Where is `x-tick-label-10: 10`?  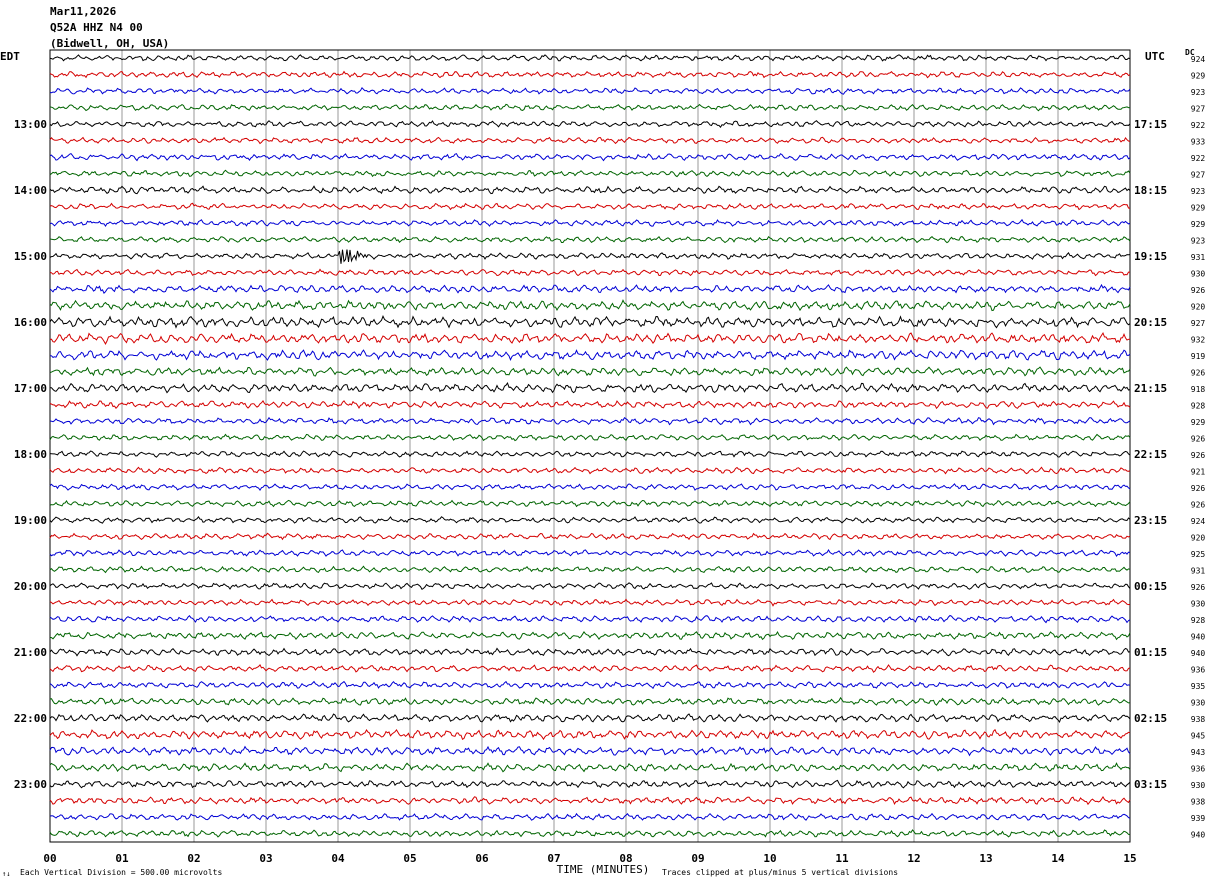
x-tick-label-10: 10 is located at coordinates (769, 858).